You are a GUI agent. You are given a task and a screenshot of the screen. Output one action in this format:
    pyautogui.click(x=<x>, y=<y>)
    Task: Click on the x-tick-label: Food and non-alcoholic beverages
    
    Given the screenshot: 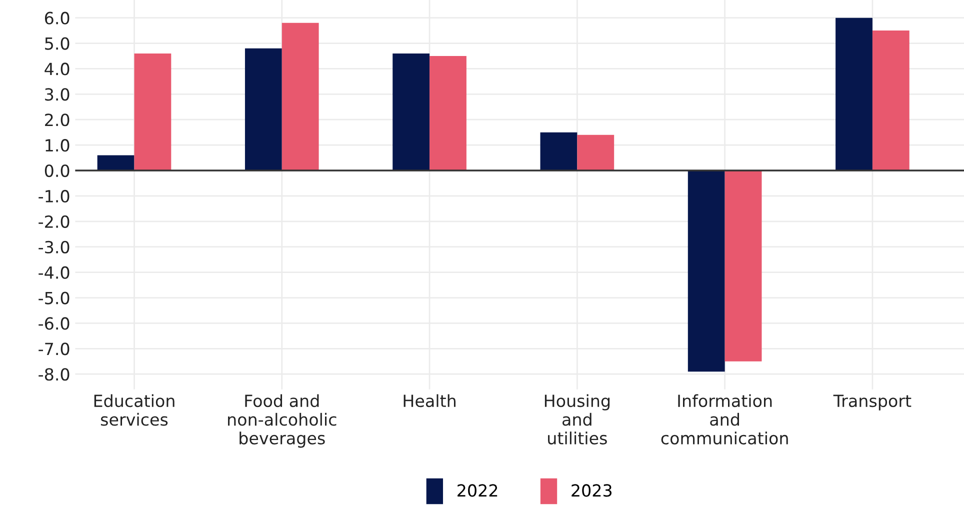 What is the action you would take?
    pyautogui.click(x=282, y=421)
    